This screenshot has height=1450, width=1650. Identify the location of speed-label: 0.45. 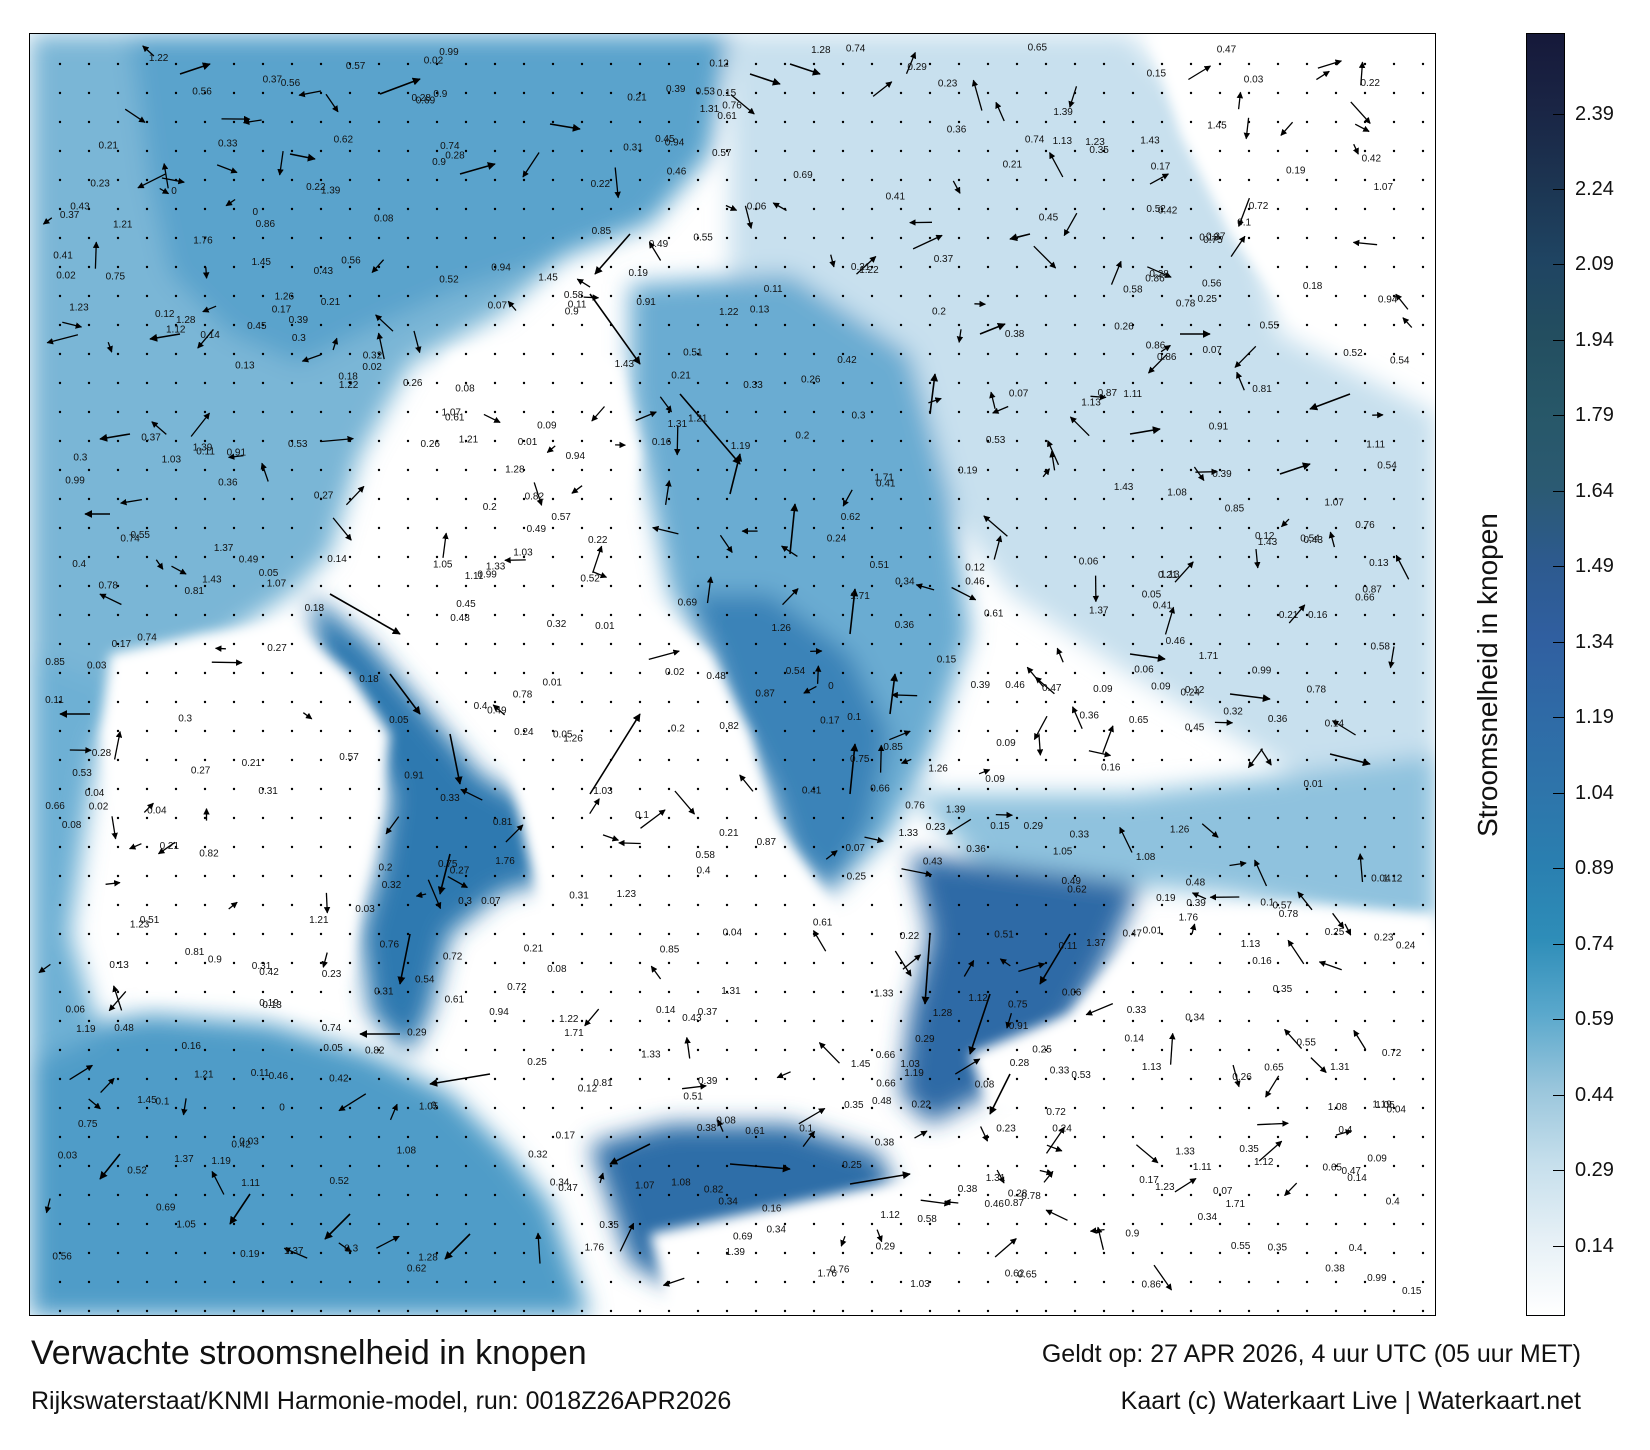
(1049, 218).